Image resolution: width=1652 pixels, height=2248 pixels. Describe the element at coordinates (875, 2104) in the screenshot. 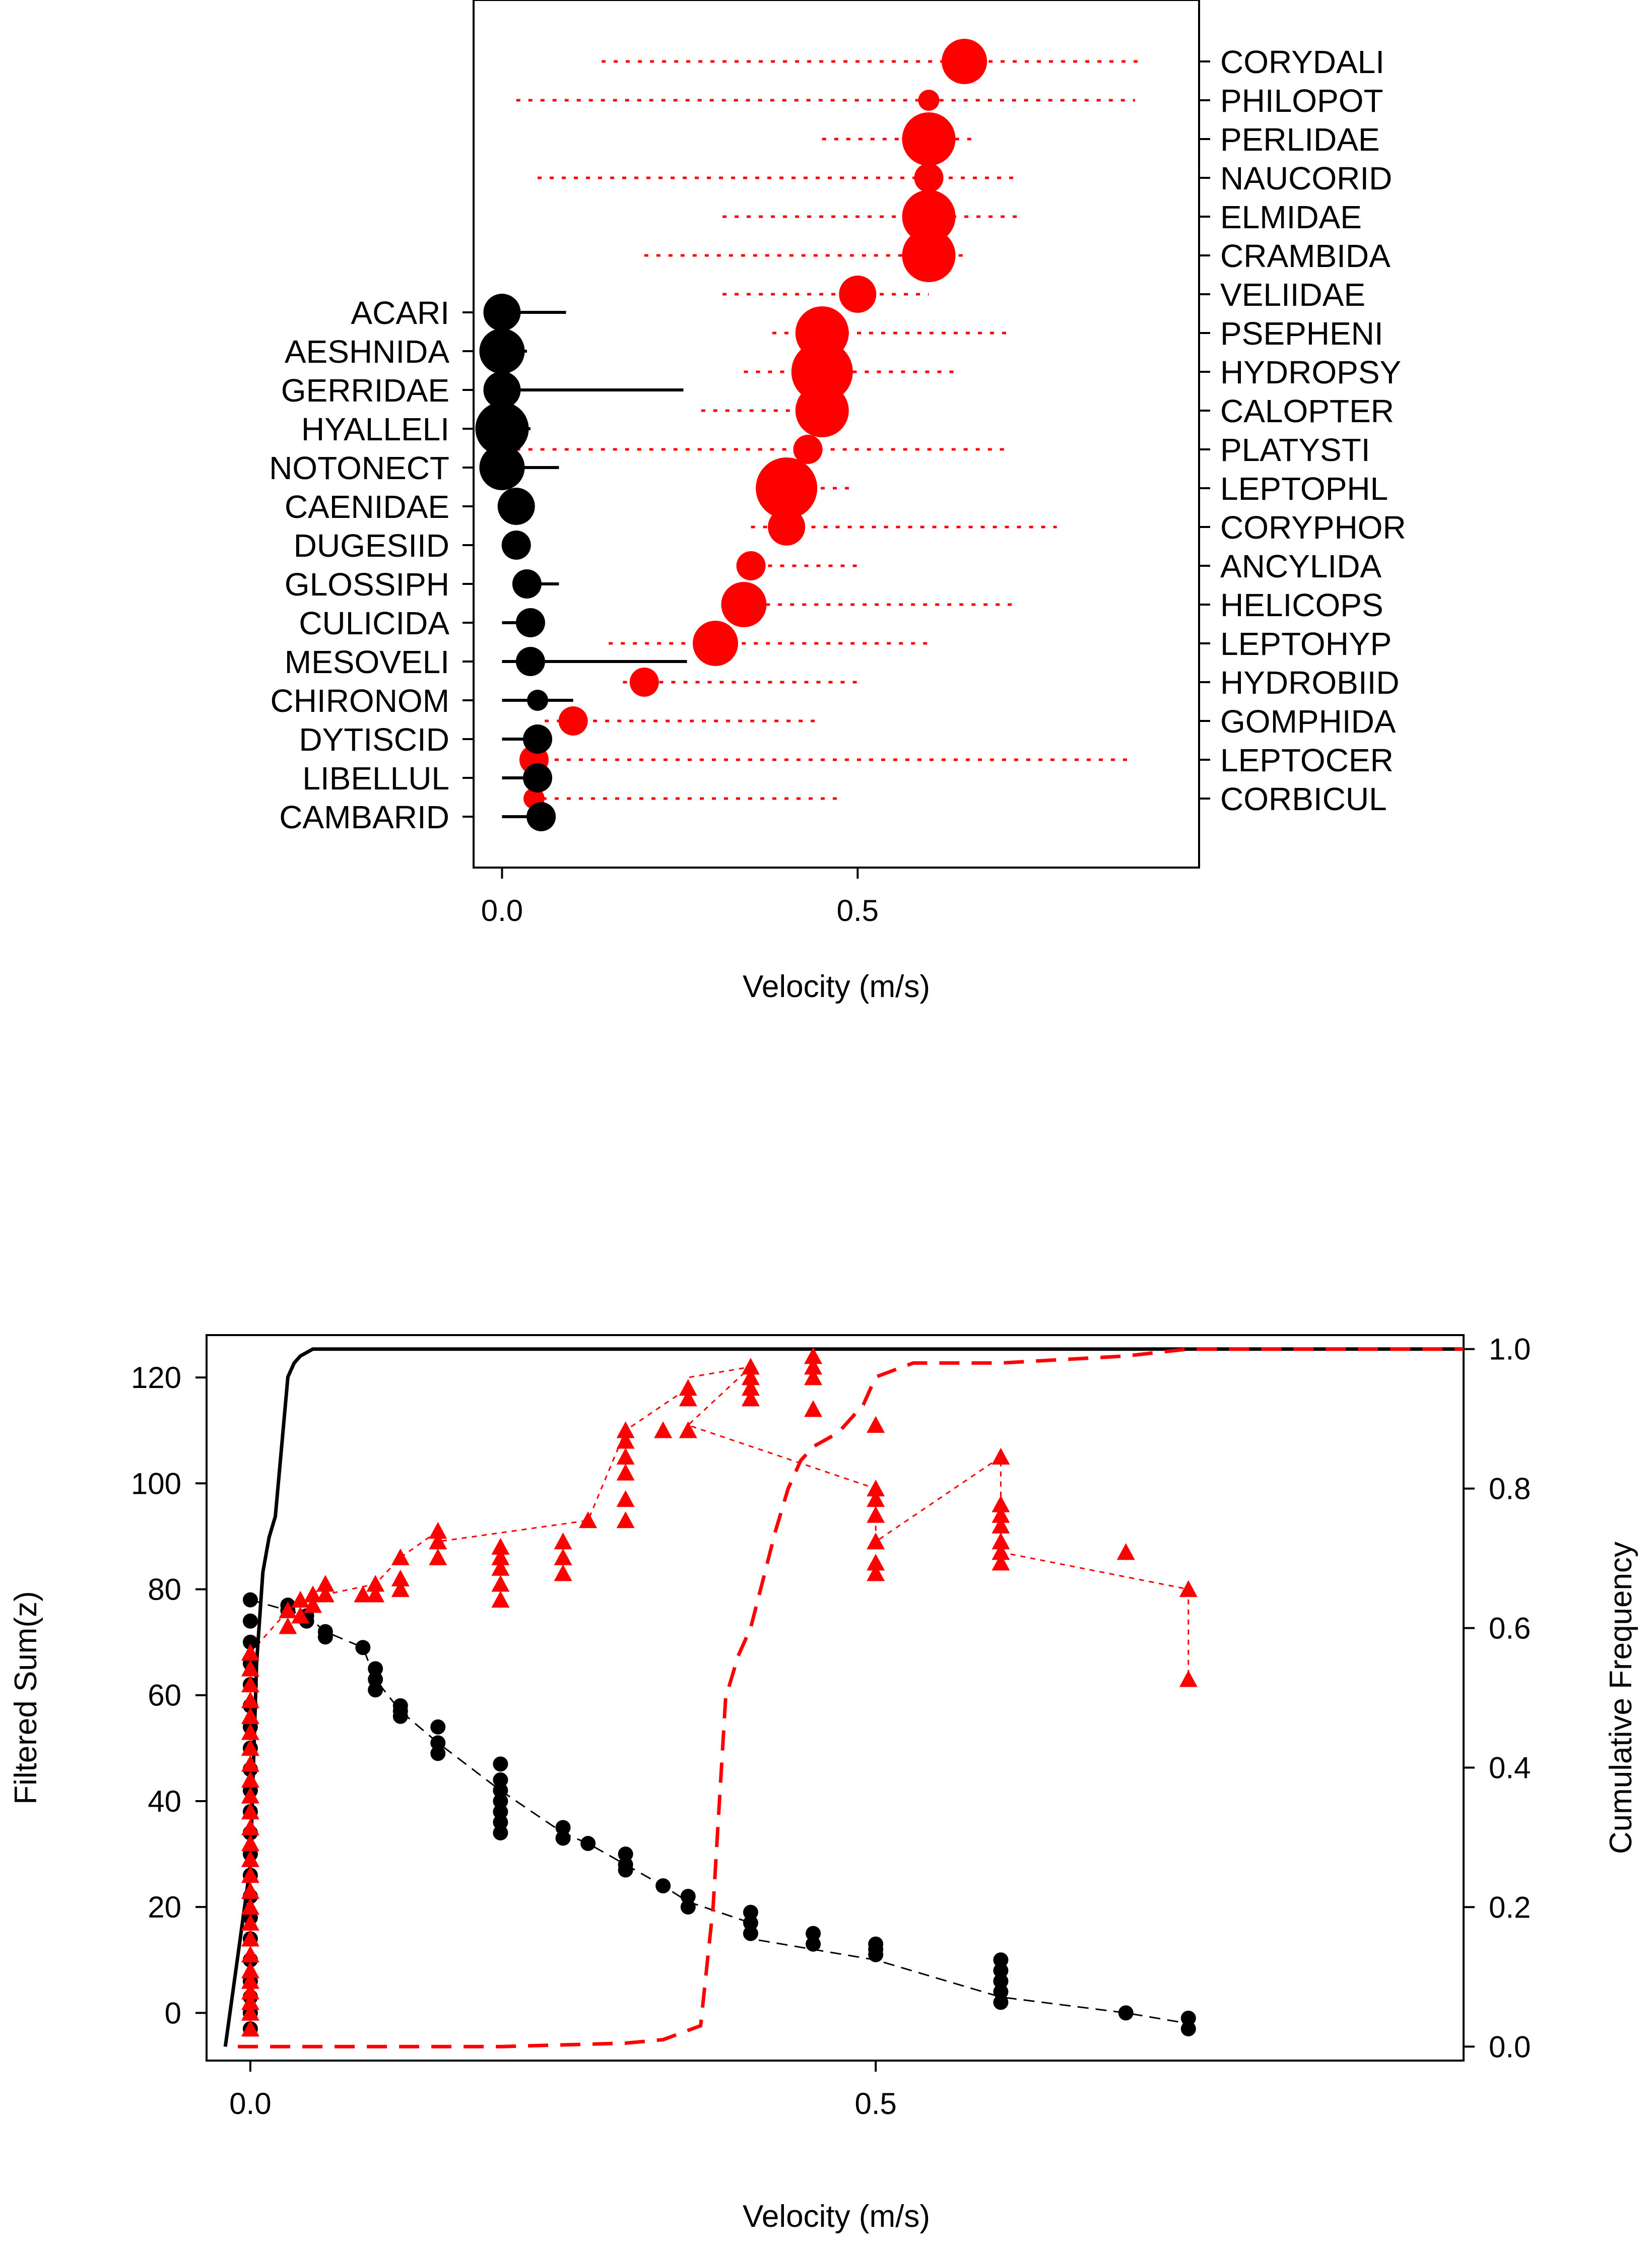

I see `bottom-x-tick-label-1: 0.5` at that location.